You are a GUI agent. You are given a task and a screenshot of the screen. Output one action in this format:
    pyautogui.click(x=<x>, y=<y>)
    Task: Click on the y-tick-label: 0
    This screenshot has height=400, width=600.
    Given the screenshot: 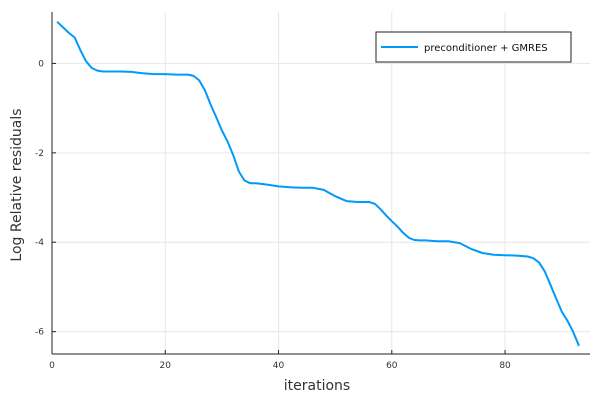 What is the action you would take?
    pyautogui.click(x=41, y=64)
    